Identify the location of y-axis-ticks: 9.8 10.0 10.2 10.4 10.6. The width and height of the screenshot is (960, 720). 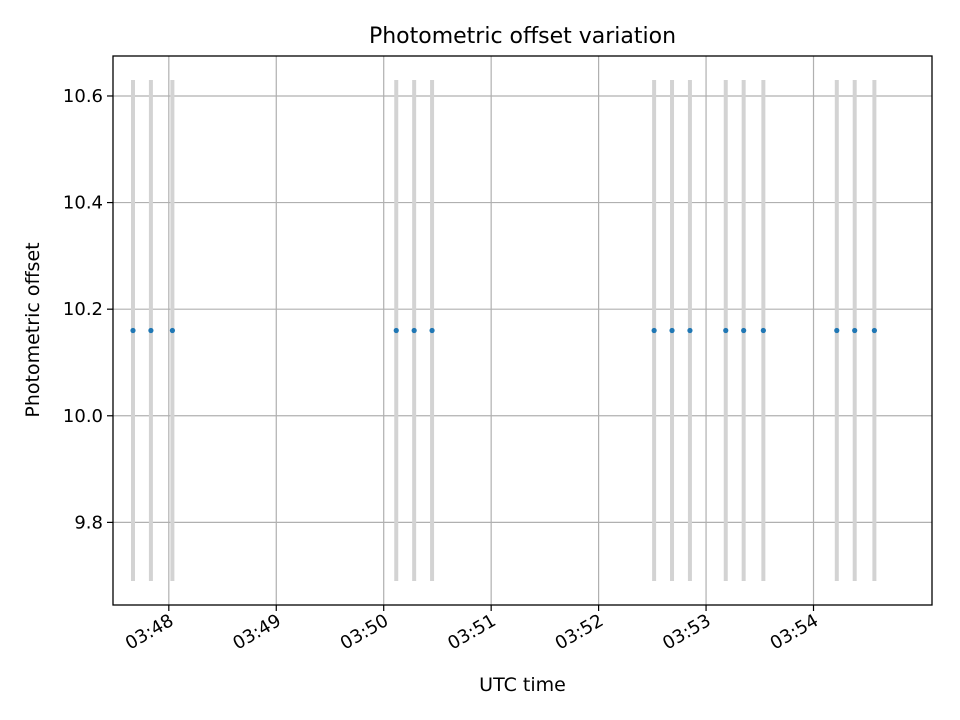
(88, 309).